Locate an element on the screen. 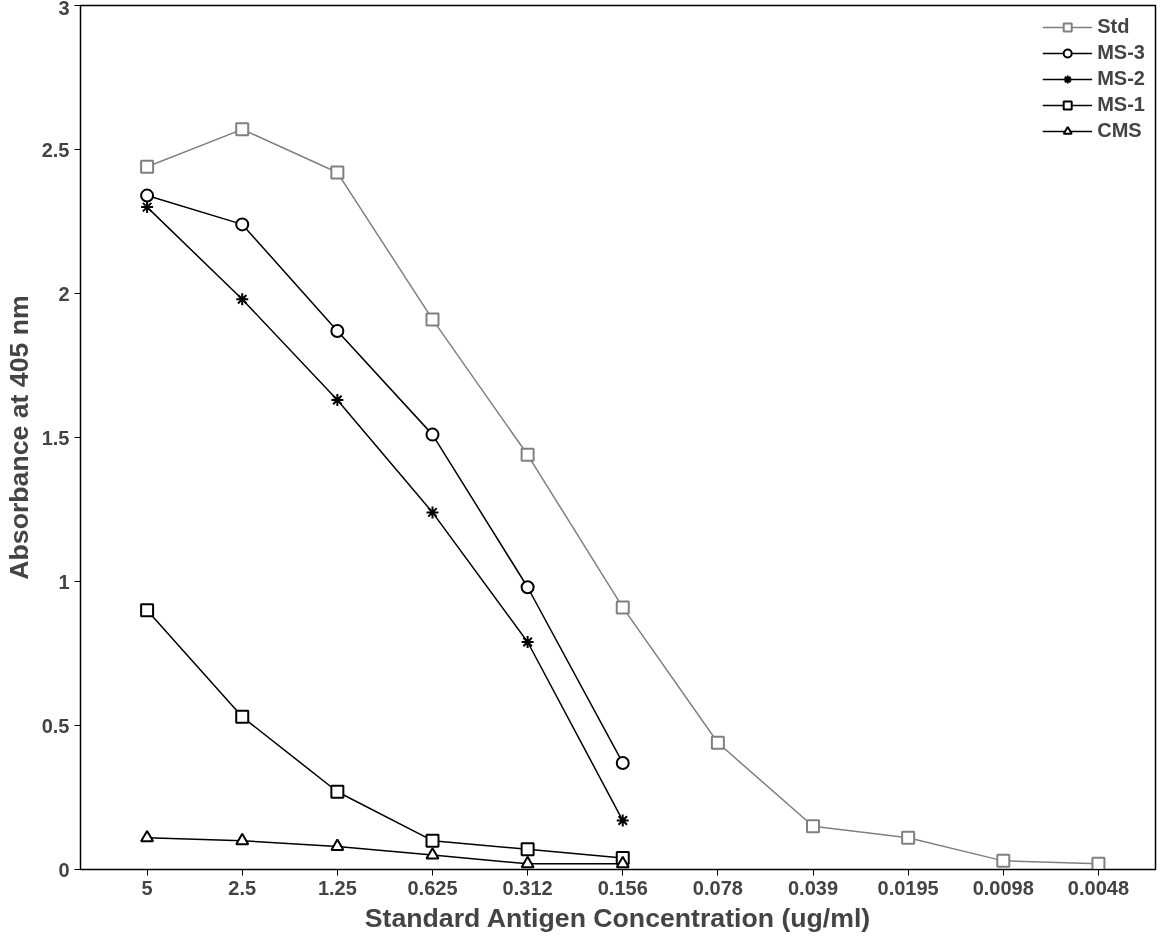 This screenshot has height=944, width=1169. x-tick-label: 1.25 is located at coordinates (337, 887).